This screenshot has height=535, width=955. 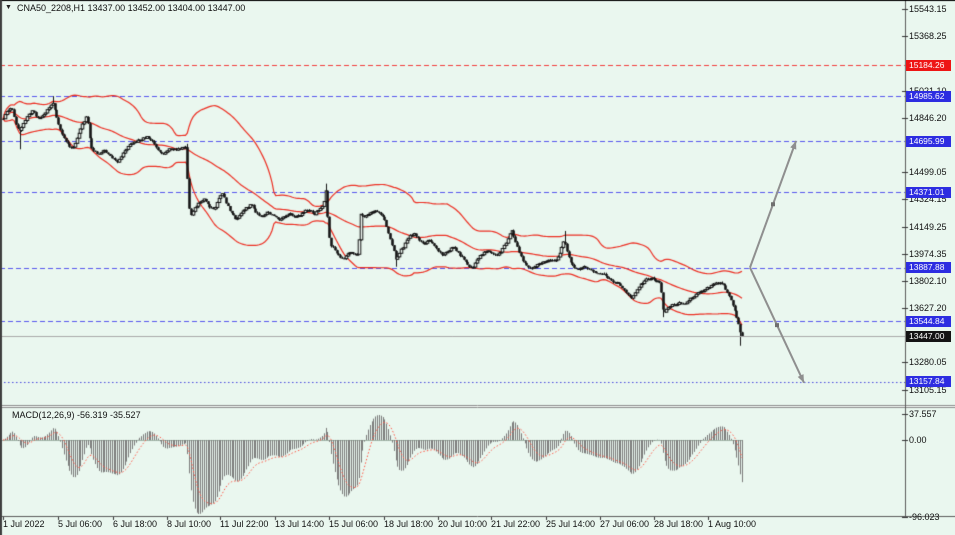 What do you see at coordinates (928, 226) in the screenshot?
I see `price-axis-tick: 14149.25` at bounding box center [928, 226].